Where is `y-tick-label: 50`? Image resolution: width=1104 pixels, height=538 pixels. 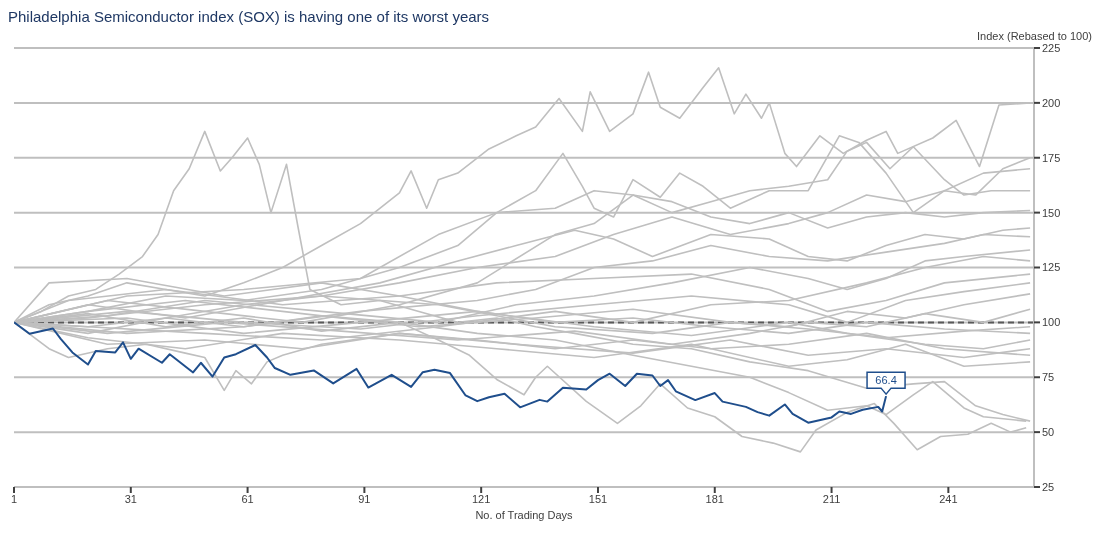
y-tick-label: 50 is located at coordinates (1048, 432).